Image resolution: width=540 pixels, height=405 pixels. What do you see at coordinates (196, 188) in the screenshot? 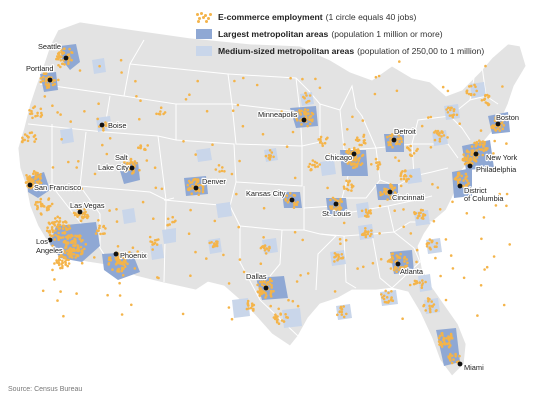
I see `city-dot` at bounding box center [196, 188].